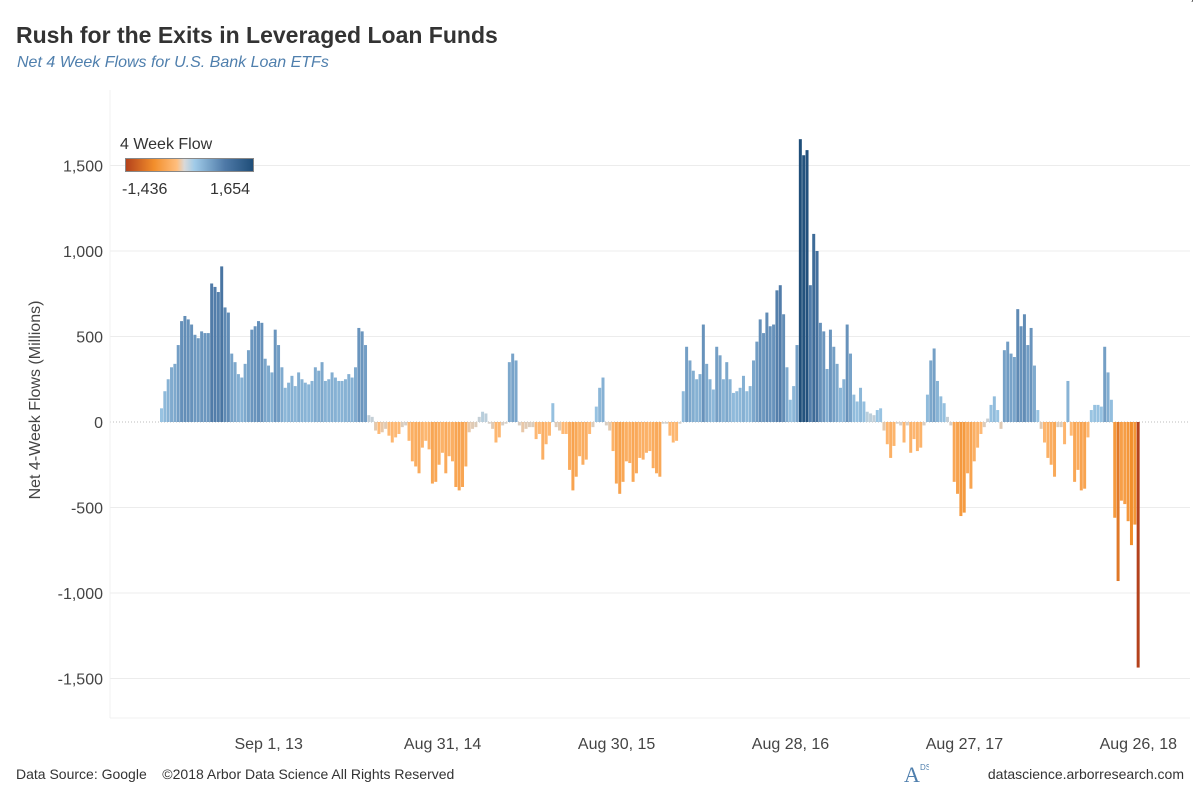 The height and width of the screenshot is (800, 1200). I want to click on y-tick-label: -1,500, so click(80, 680).